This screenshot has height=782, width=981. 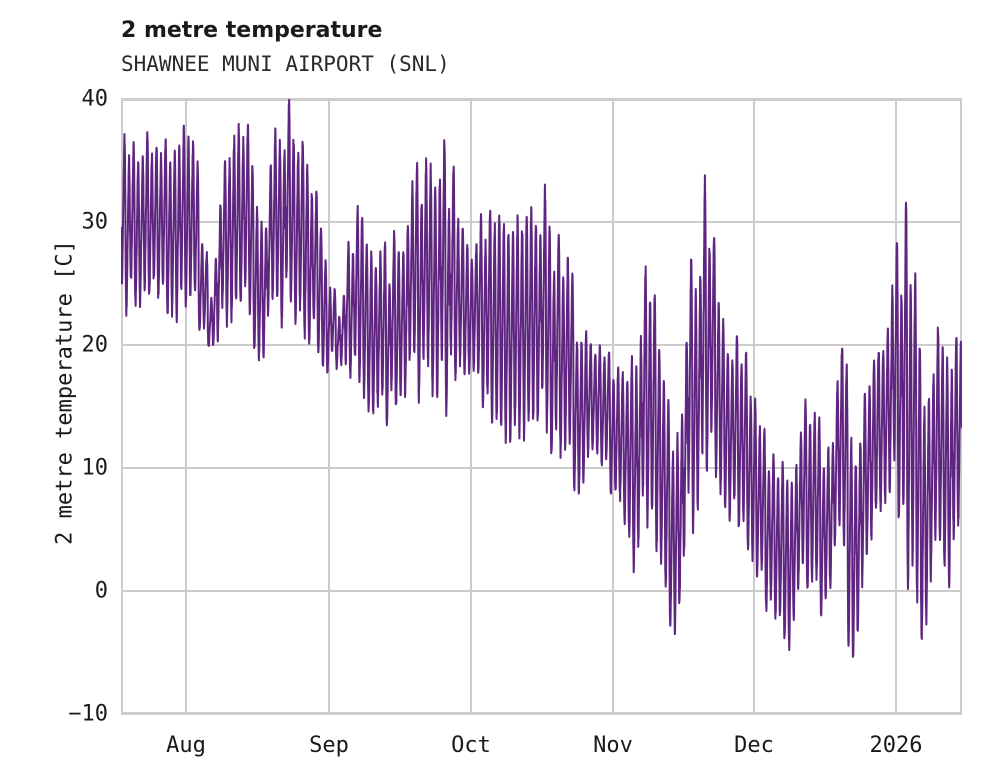 What do you see at coordinates (896, 745) in the screenshot?
I see `x-tick-label: 2026` at bounding box center [896, 745].